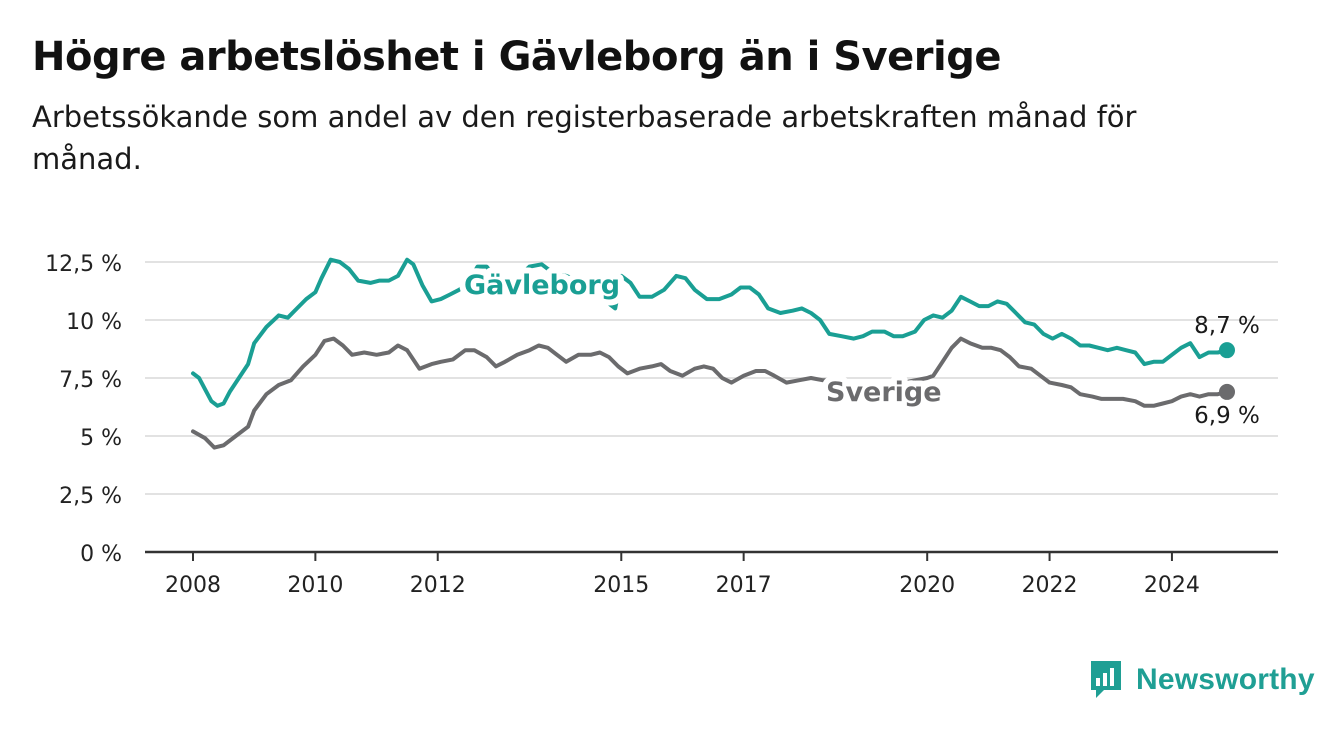 This screenshot has height=734, width=1340. I want to click on newsworthy-logo-icon, so click(1106, 679).